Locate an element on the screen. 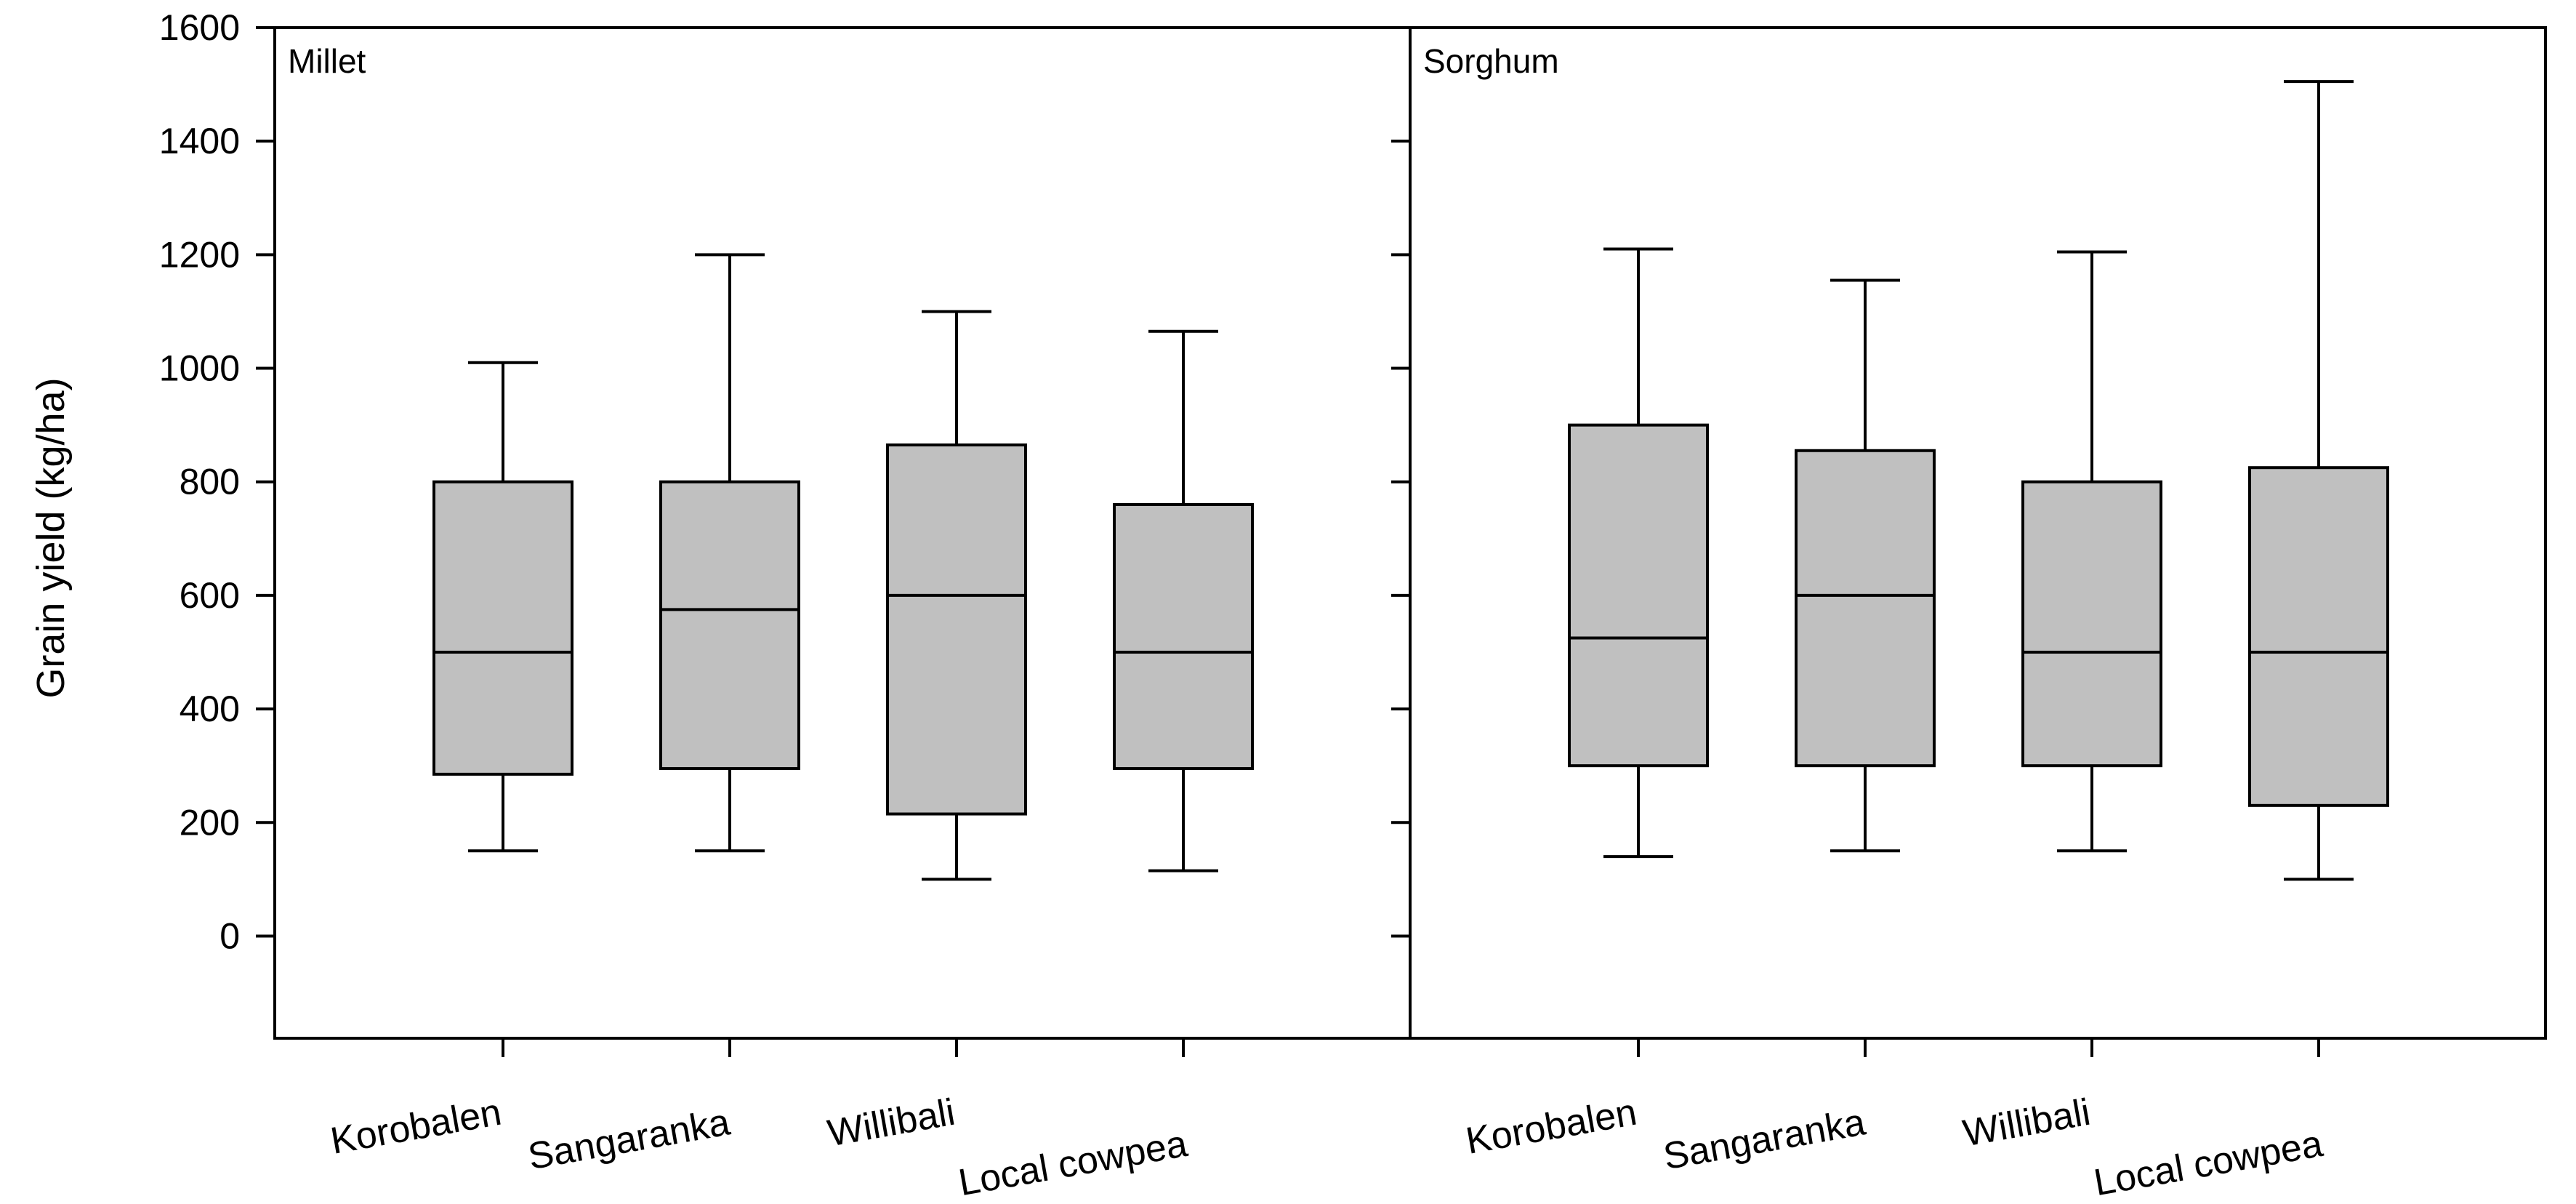 Image resolution: width=2576 pixels, height=1204 pixels. y-tick-label: 1600 is located at coordinates (199, 27).